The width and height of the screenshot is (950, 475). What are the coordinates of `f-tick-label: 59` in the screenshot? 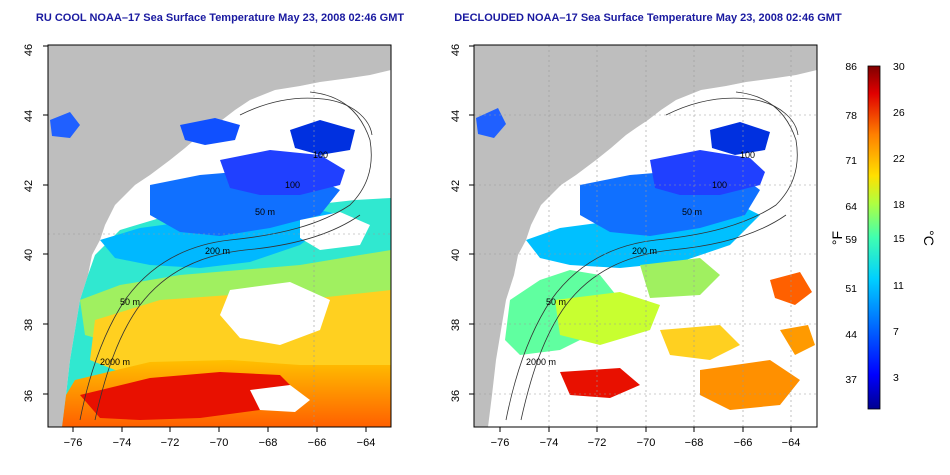 It's located at (851, 240).